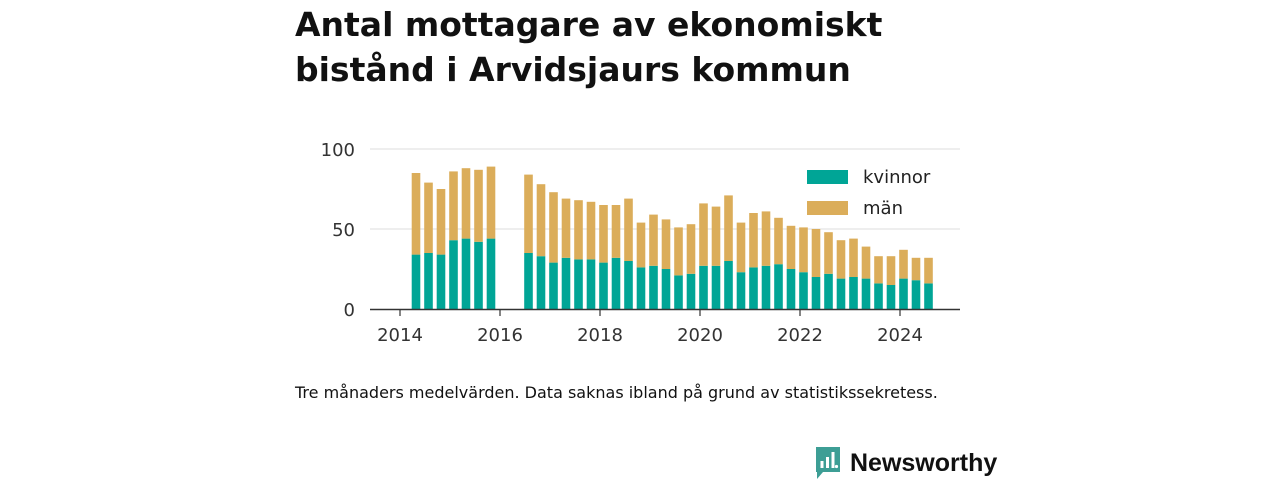 This screenshot has width=1280, height=480. I want to click on x-tick-label: 2016, so click(500, 335).